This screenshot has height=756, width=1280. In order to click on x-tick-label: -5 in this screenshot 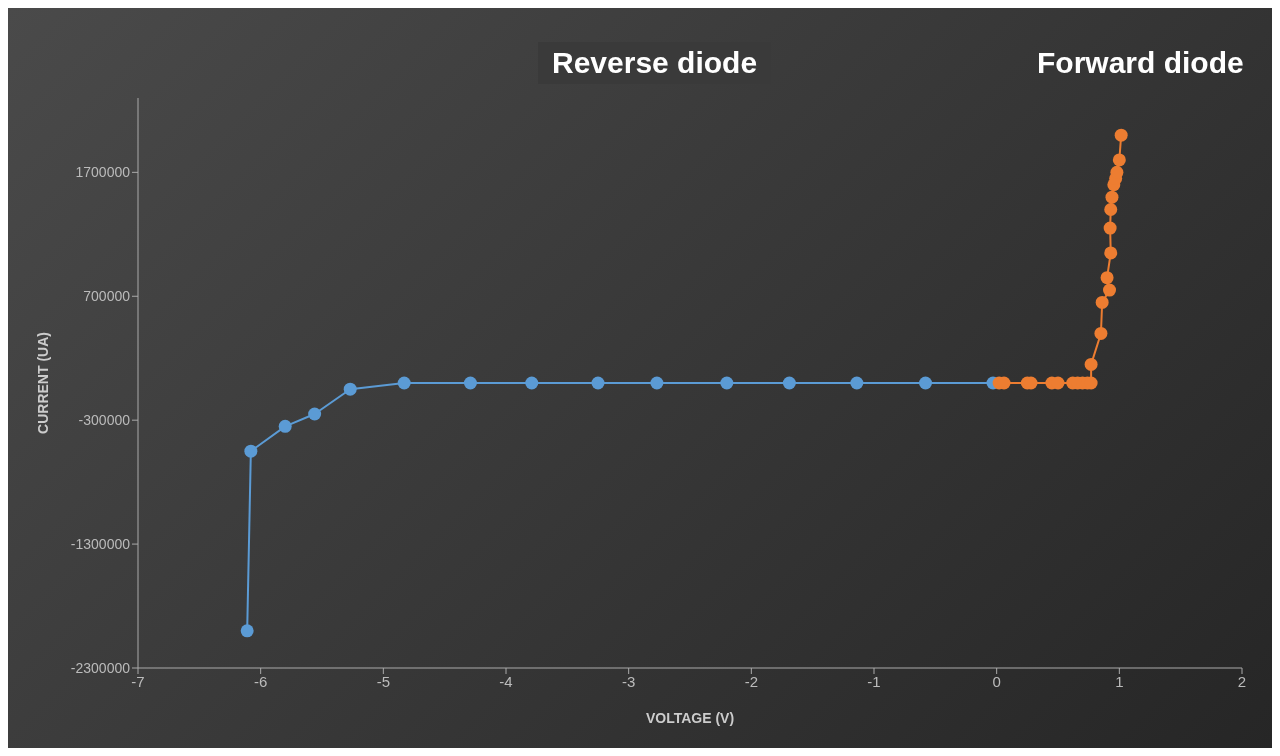, I will do `click(383, 681)`.